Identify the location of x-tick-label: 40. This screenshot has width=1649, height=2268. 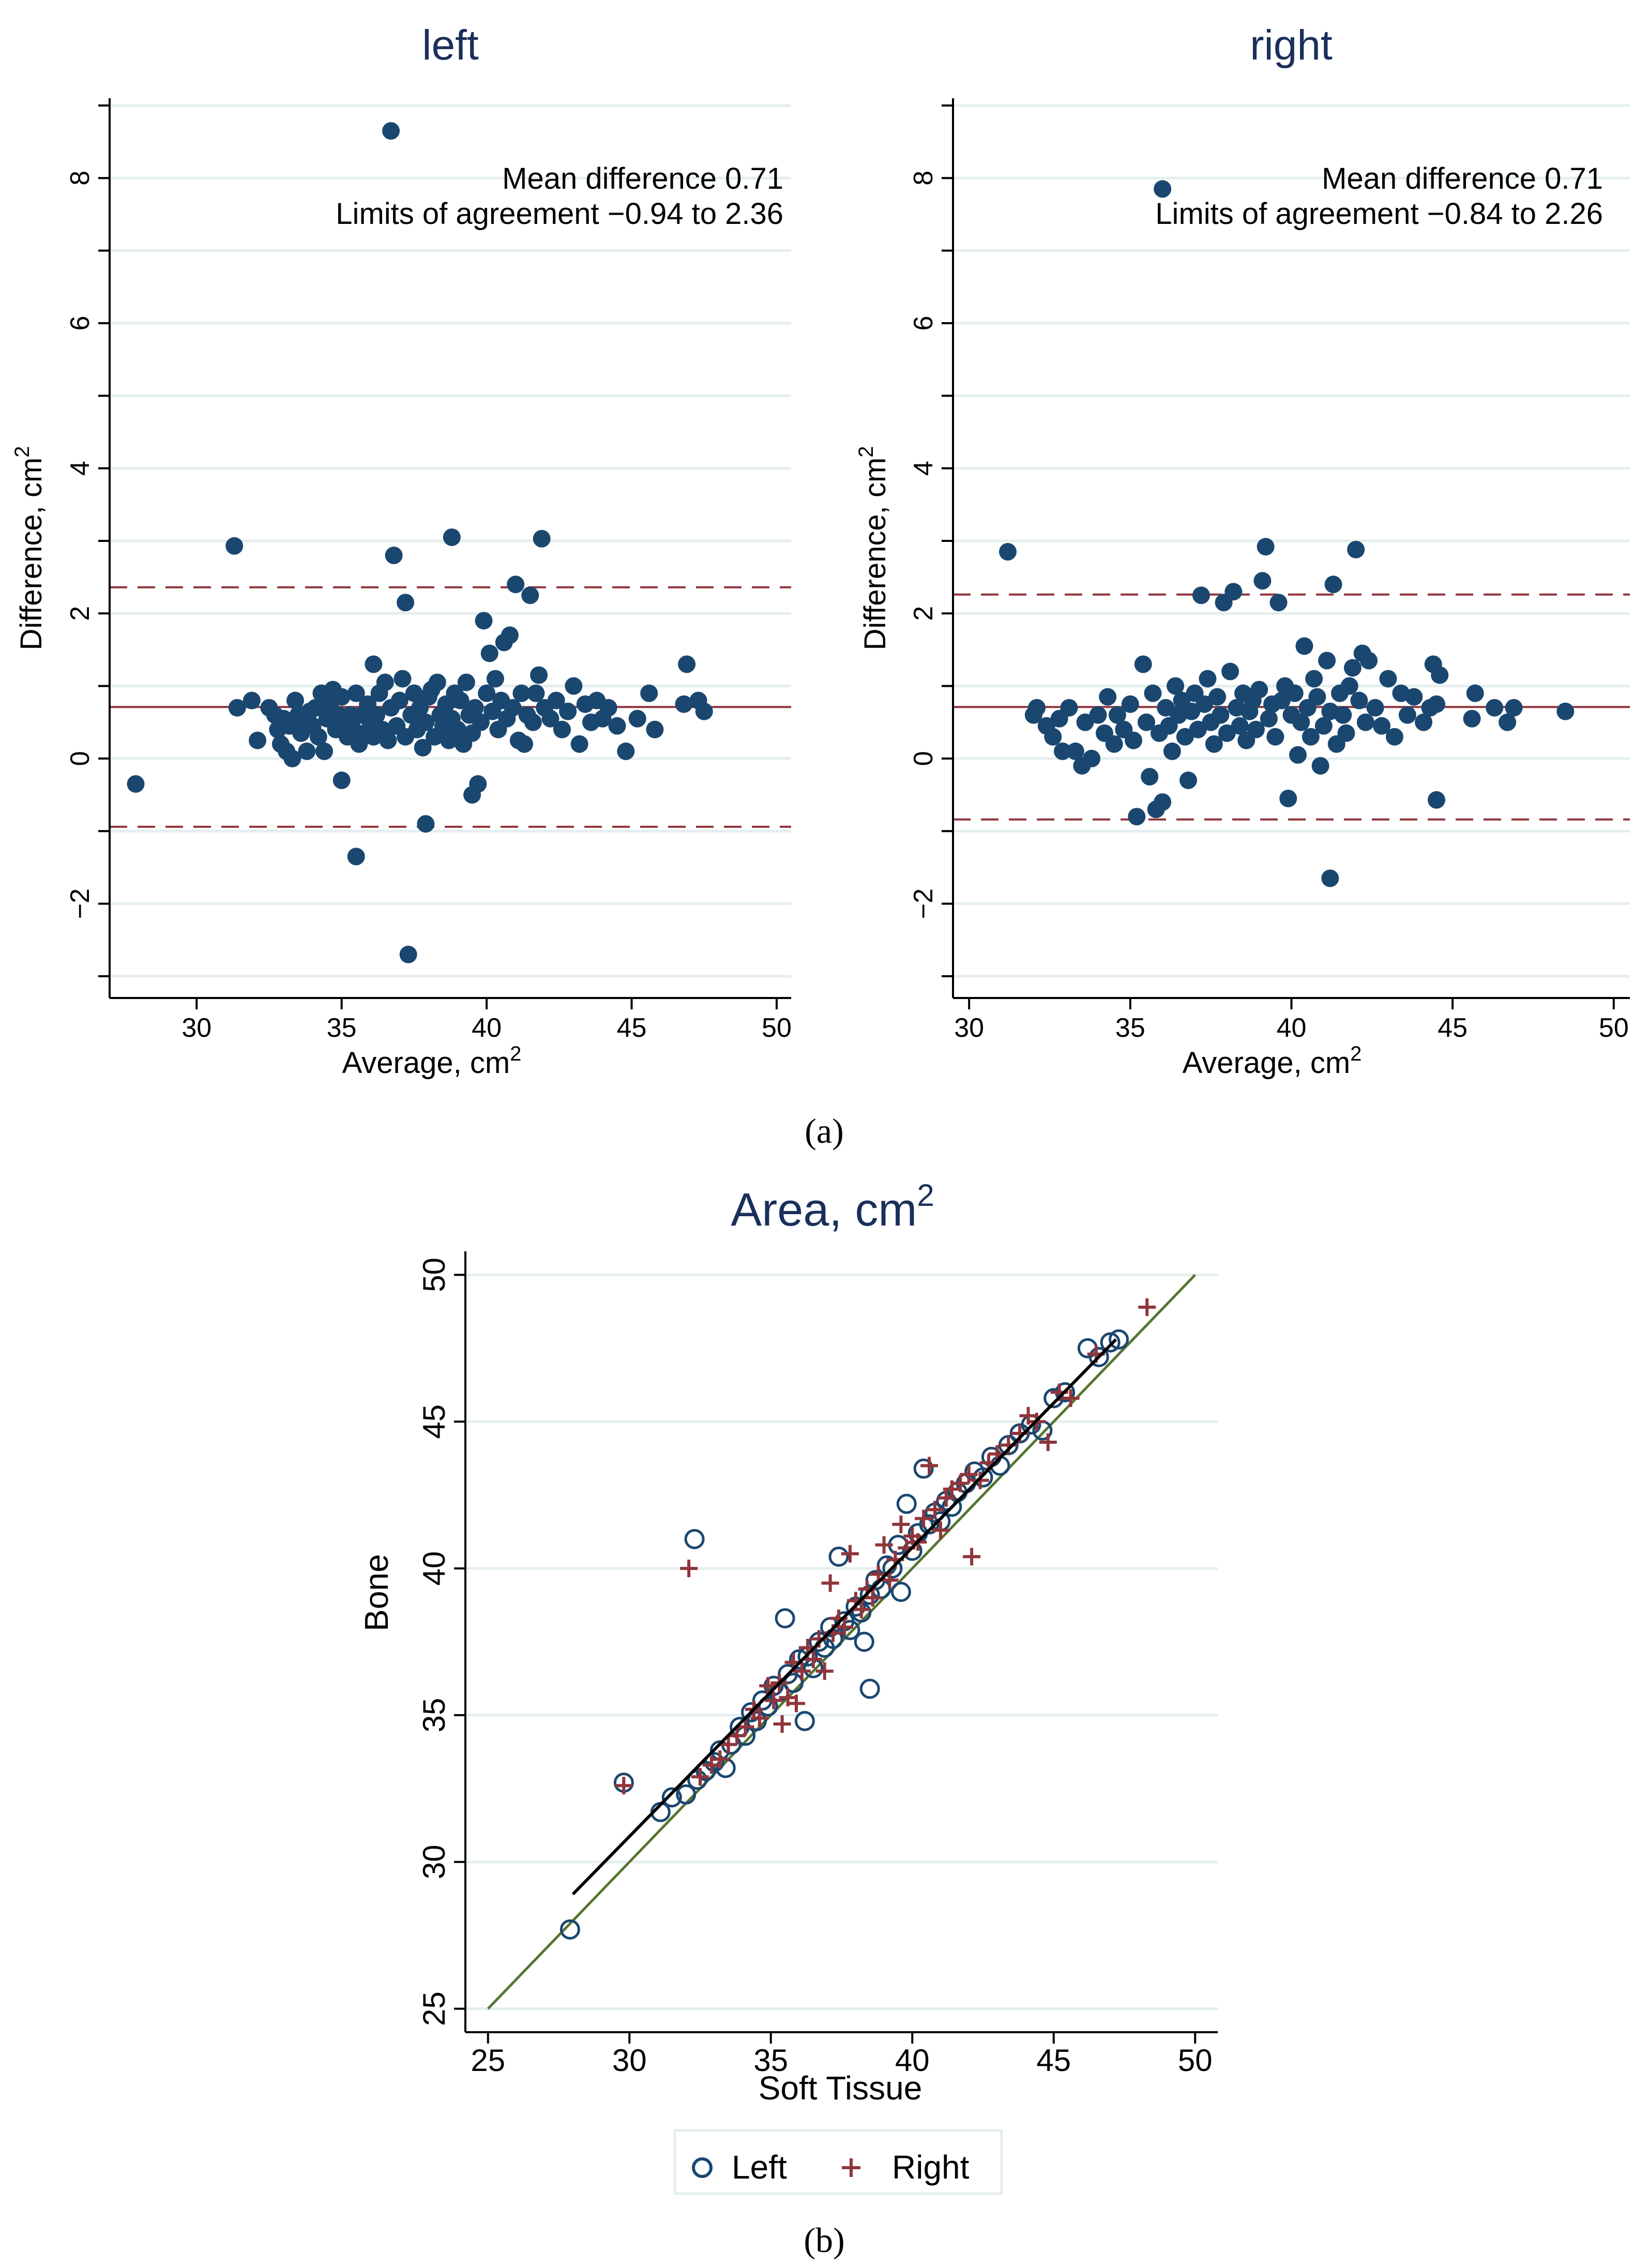
(487, 1028).